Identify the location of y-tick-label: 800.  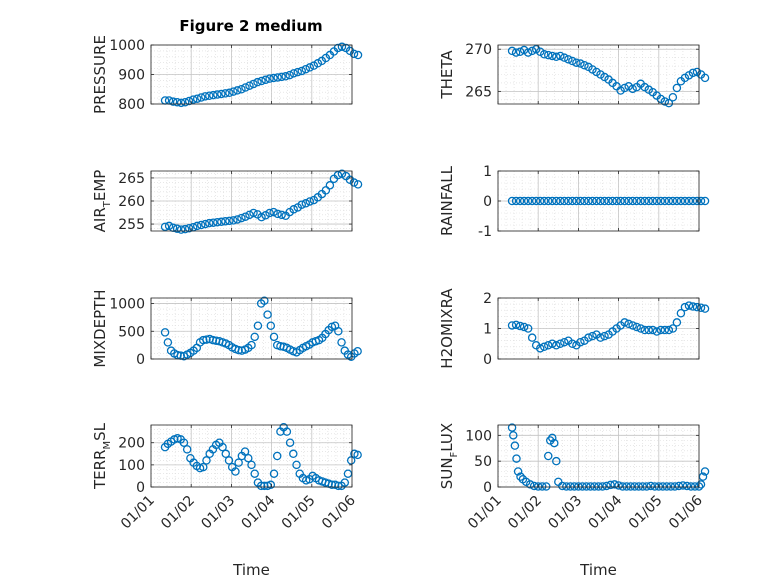
(131, 105).